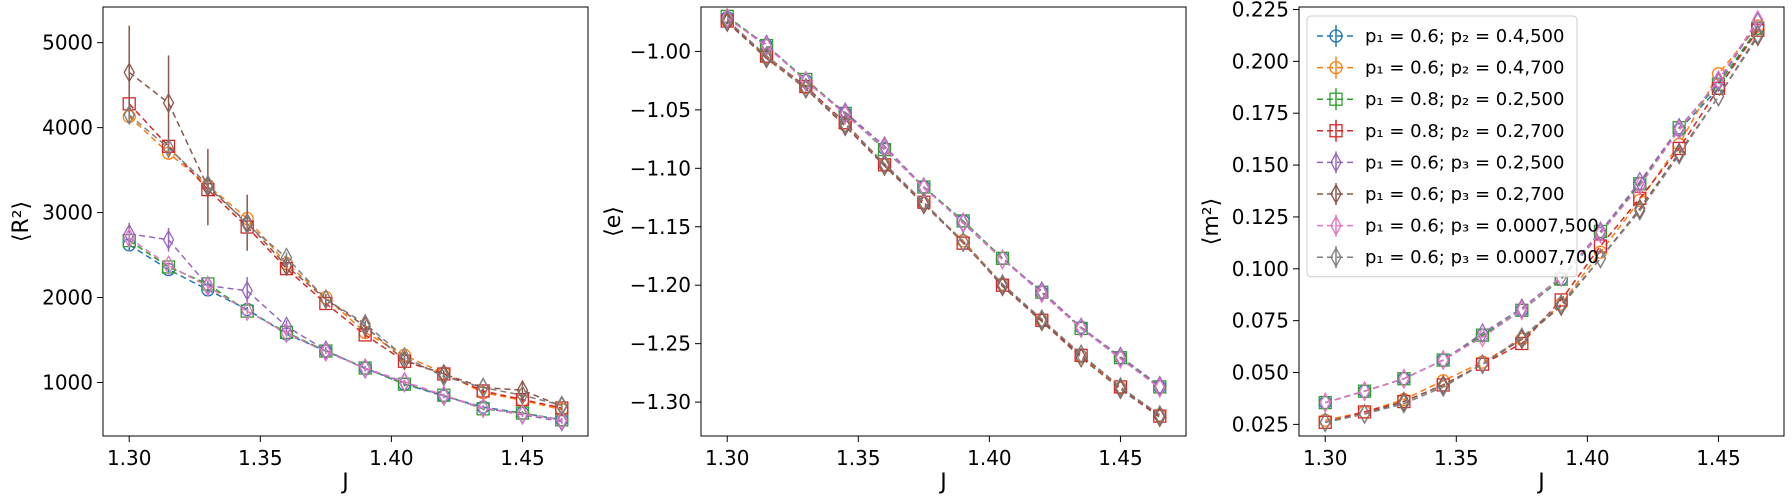  I want to click on x-axis-label: J, so click(344, 482).